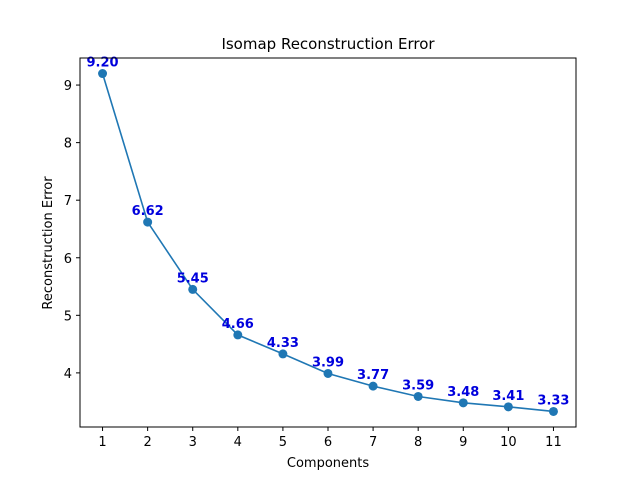 Image resolution: width=640 pixels, height=480 pixels. I want to click on x-tick-label: 11, so click(553, 442).